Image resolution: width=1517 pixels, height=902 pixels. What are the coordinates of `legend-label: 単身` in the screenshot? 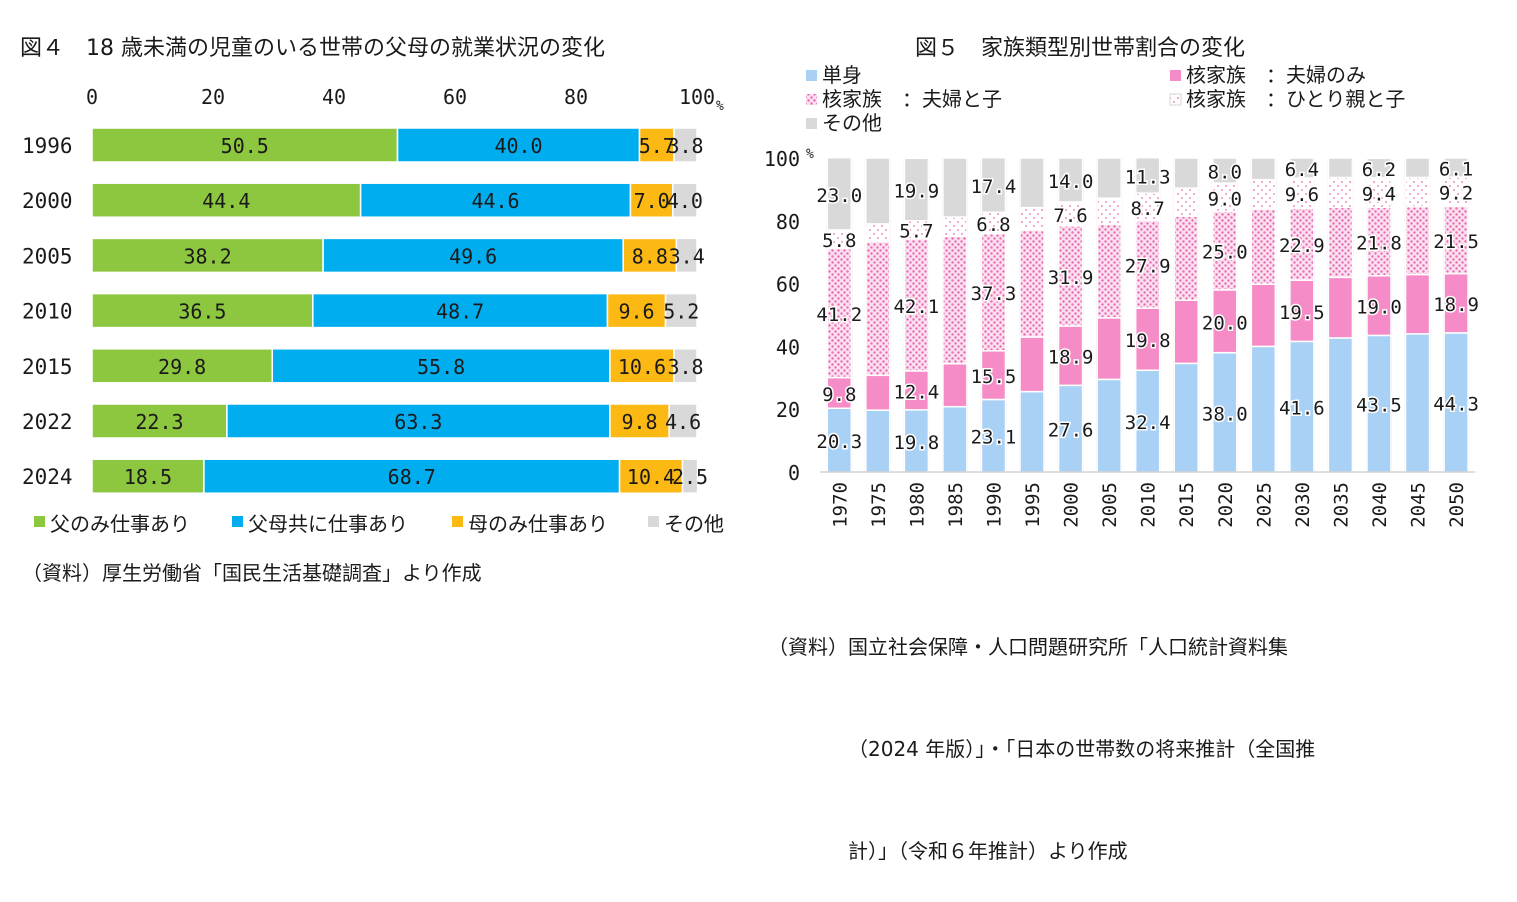 It's located at (842, 75).